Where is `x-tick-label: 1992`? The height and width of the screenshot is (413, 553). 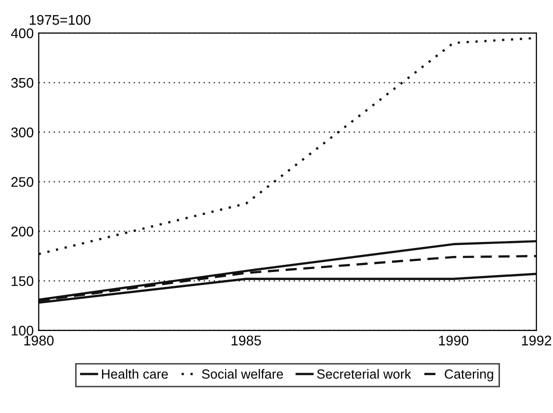 x-tick-label: 1992 is located at coordinates (537, 341).